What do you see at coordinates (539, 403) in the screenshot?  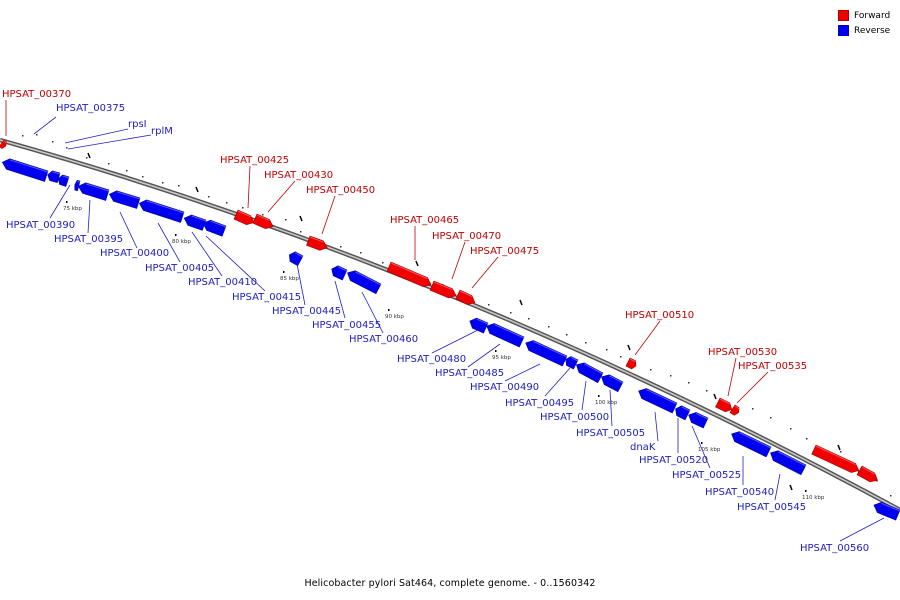 I see `gene-label-hpsat-00495: HPSAT_00495` at bounding box center [539, 403].